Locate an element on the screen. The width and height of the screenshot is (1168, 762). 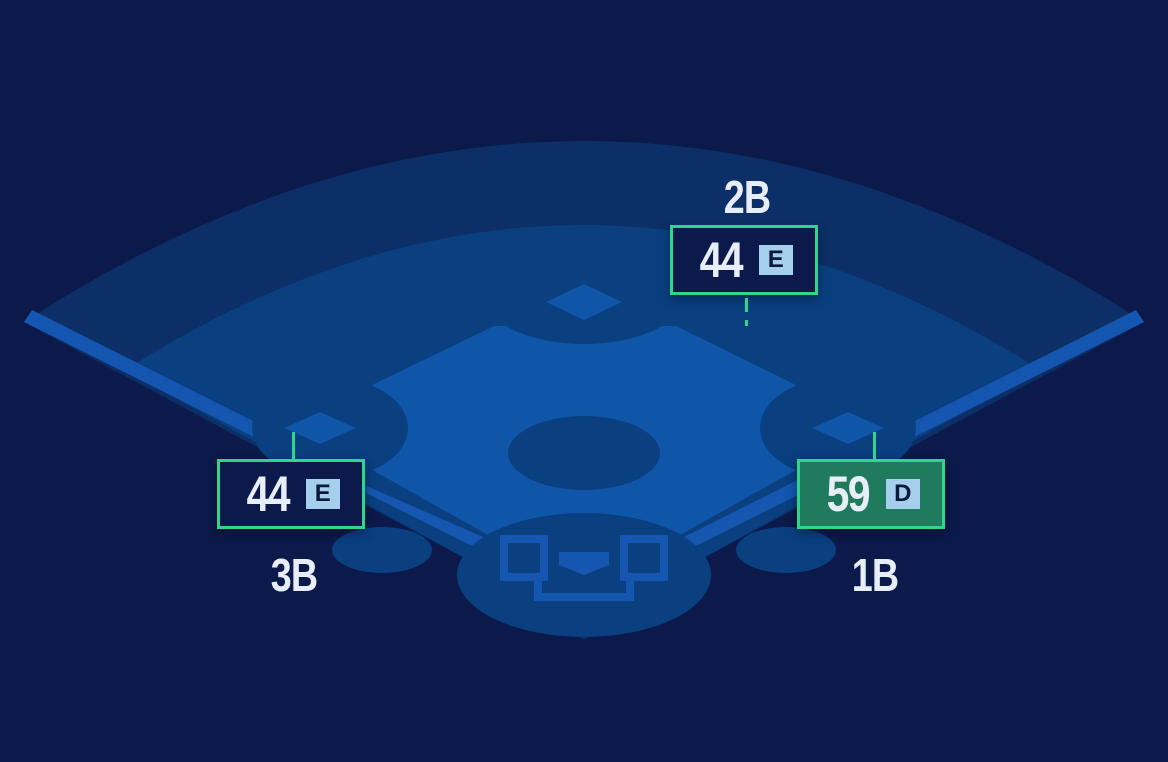
connector-1b is located at coordinates (874, 445).